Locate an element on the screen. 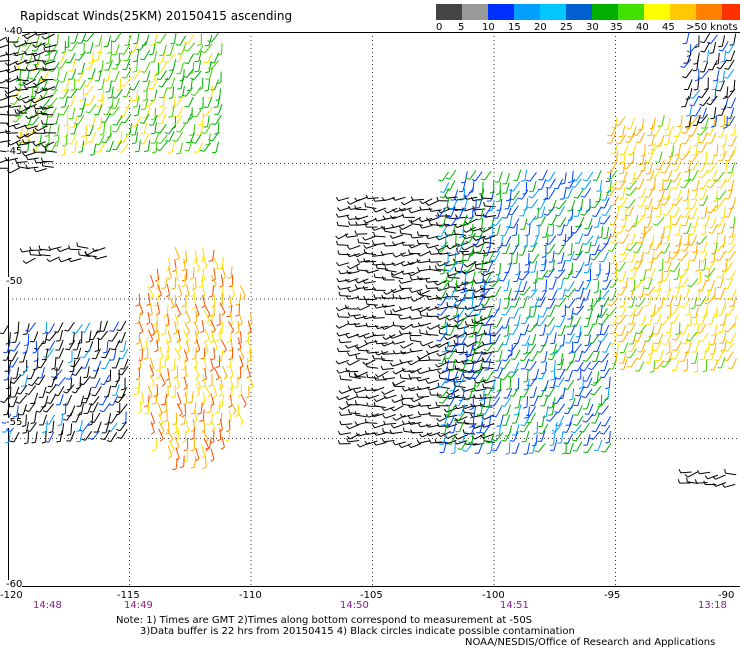 The width and height of the screenshot is (740, 650). time-label: 14:48 is located at coordinates (47, 605).